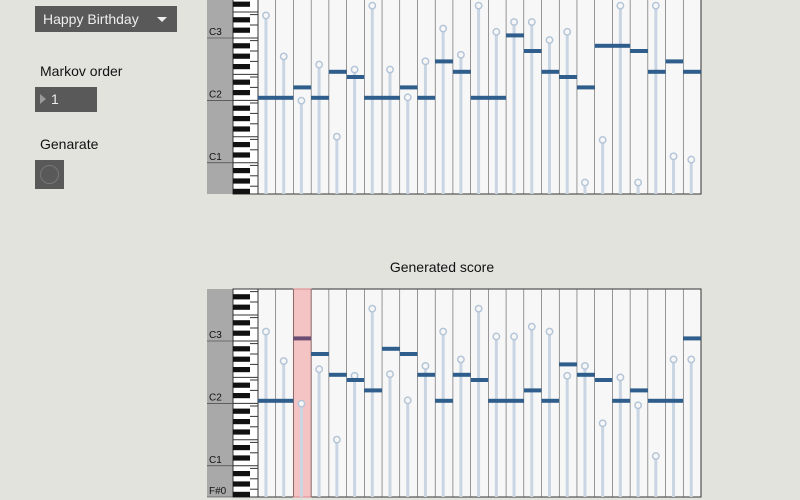 This screenshot has height=500, width=800. Describe the element at coordinates (218, 491) in the screenshot. I see `pitch-label: F#0` at that location.